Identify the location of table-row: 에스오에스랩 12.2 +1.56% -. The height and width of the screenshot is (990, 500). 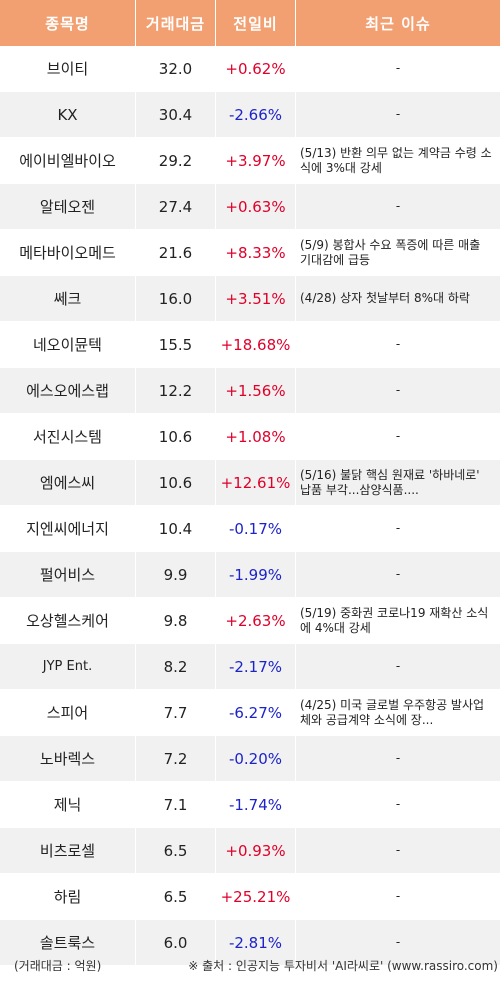
(250, 391).